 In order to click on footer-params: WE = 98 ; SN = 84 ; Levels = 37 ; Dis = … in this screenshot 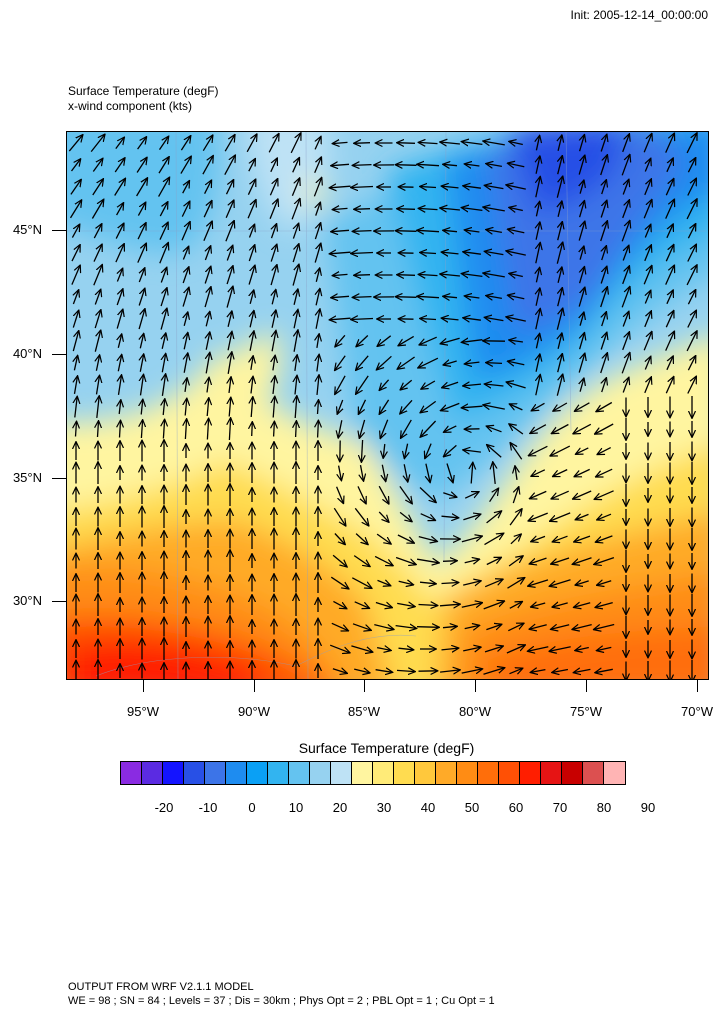, I will do `click(281, 1001)`.